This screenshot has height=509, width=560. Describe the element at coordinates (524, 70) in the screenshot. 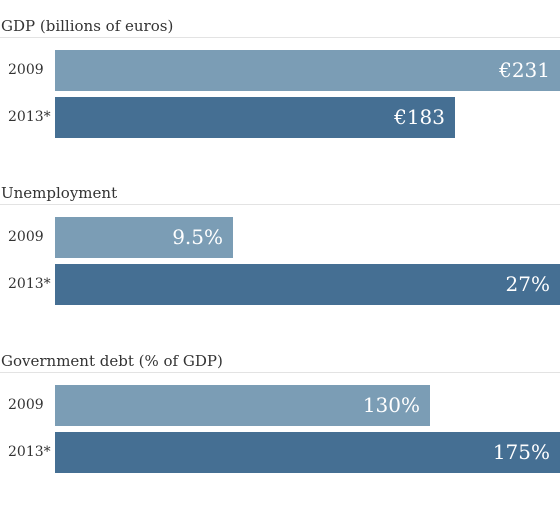

I see `chart-1-value-label: €231` at that location.